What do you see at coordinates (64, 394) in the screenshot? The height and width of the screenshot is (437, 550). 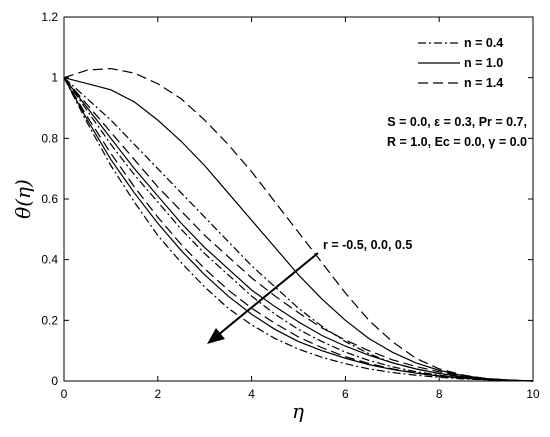 I see `x-tick-label-0: 0` at bounding box center [64, 394].